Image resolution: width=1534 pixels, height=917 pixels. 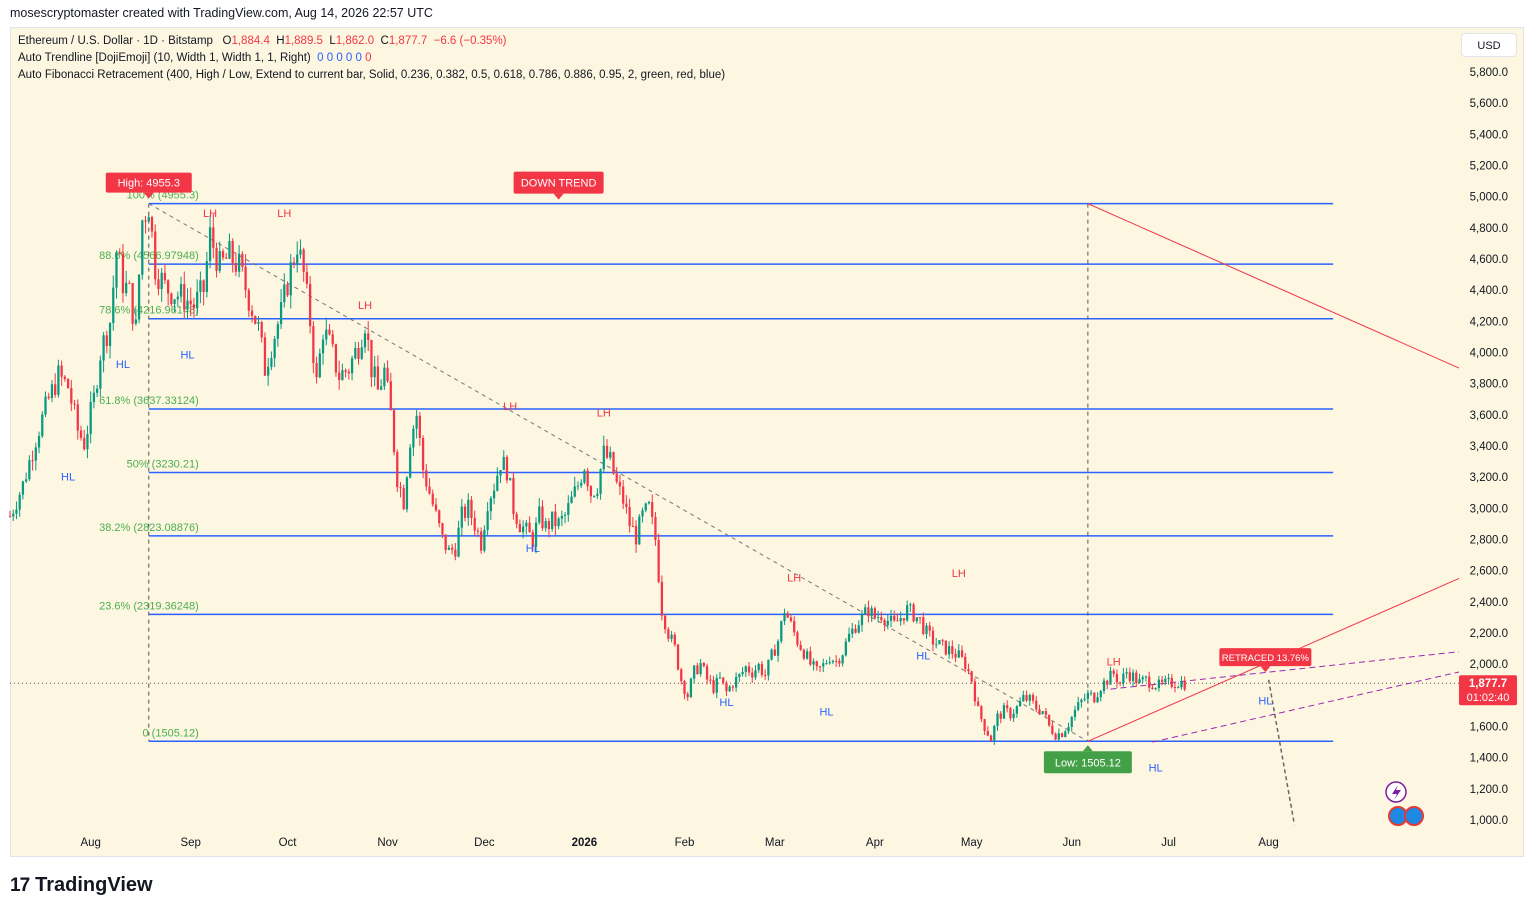 I want to click on legend-close: 1,877.7, so click(x=408, y=41).